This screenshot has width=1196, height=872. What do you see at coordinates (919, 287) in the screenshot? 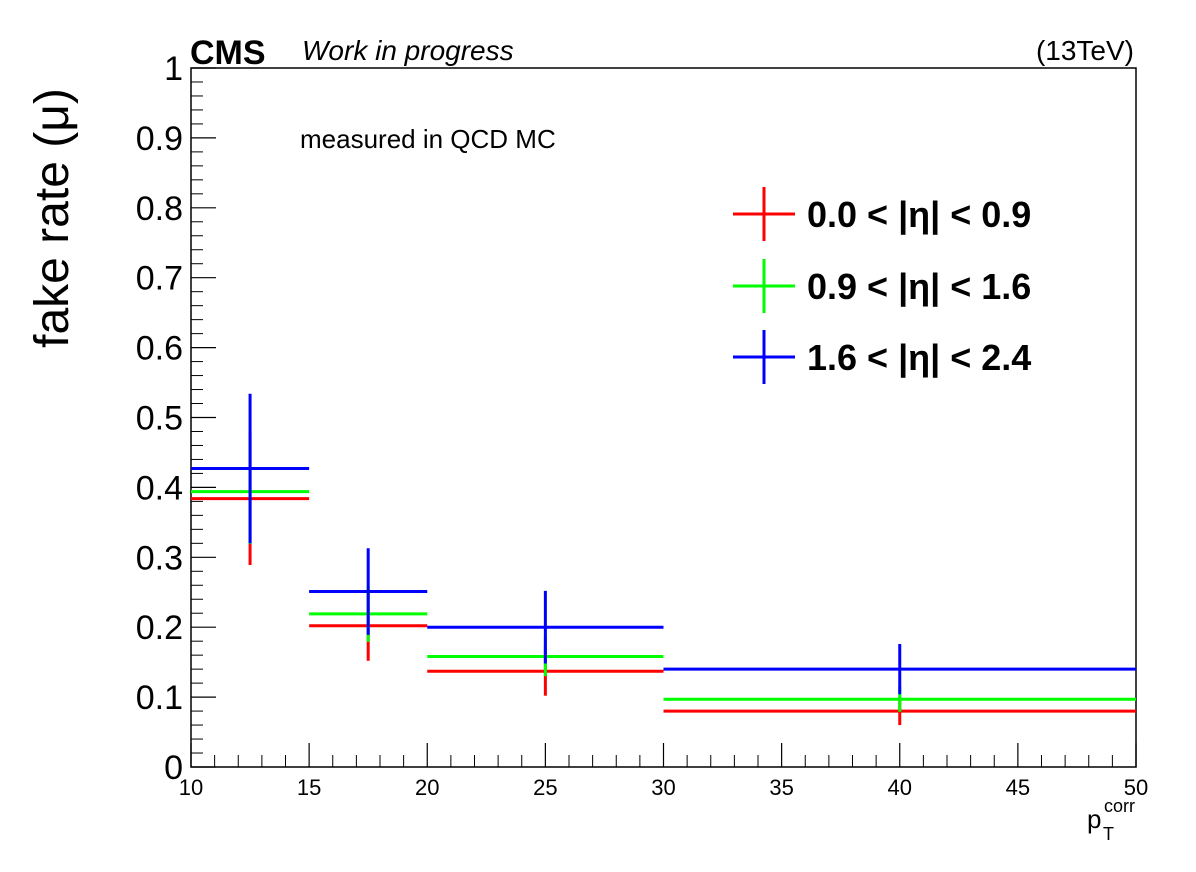
I see `legend-label: 0.9 < |η| < 1.6` at bounding box center [919, 287].